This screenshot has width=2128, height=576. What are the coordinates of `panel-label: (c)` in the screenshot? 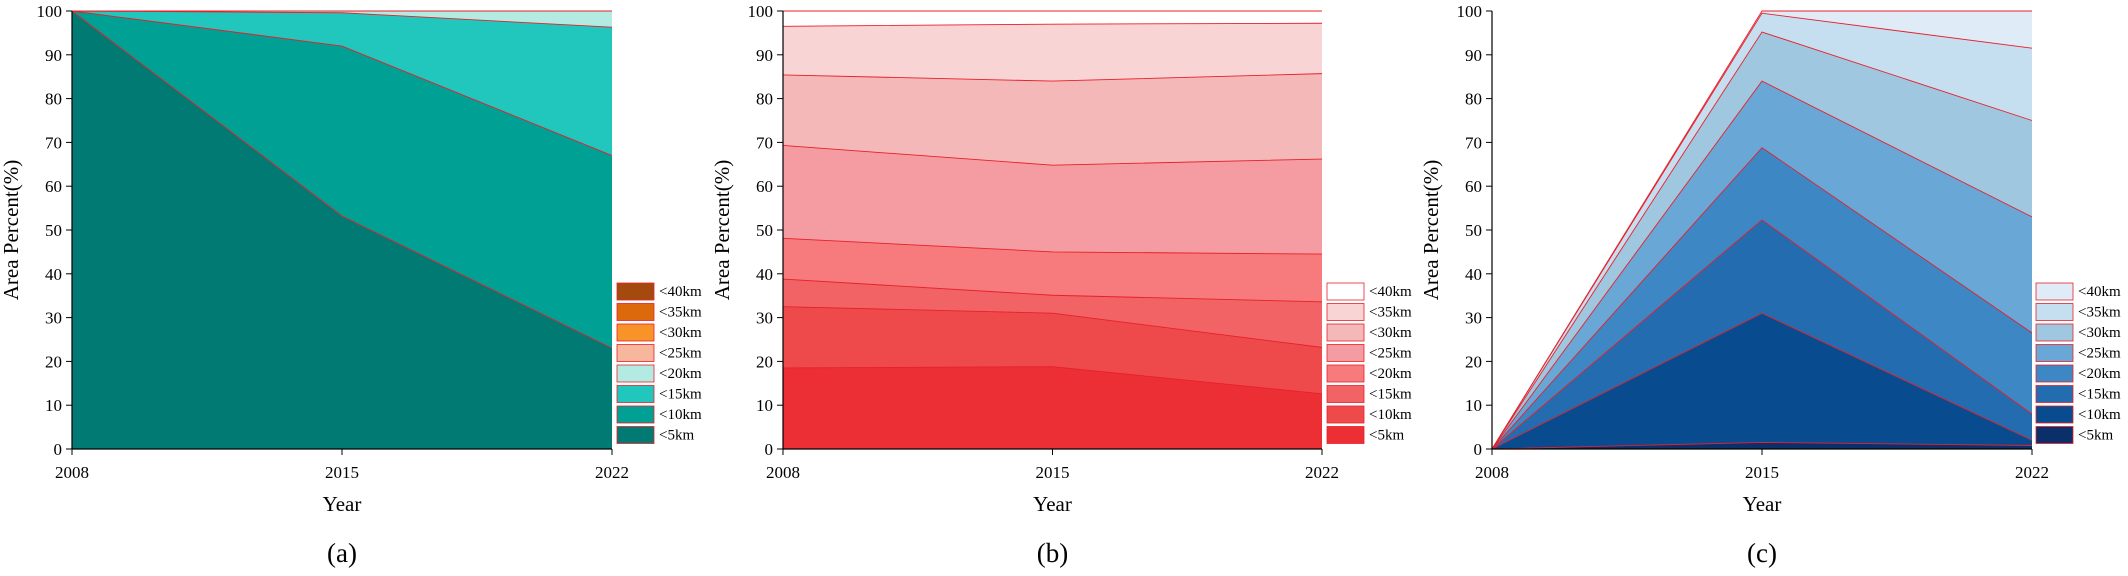 It's located at (1762, 553).